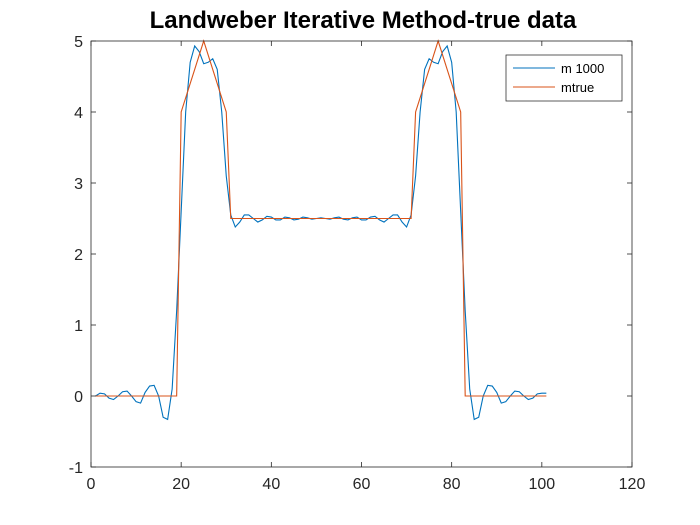 Image resolution: width=700 pixels, height=525 pixels. I want to click on y-tick-label: 1, so click(78, 326).